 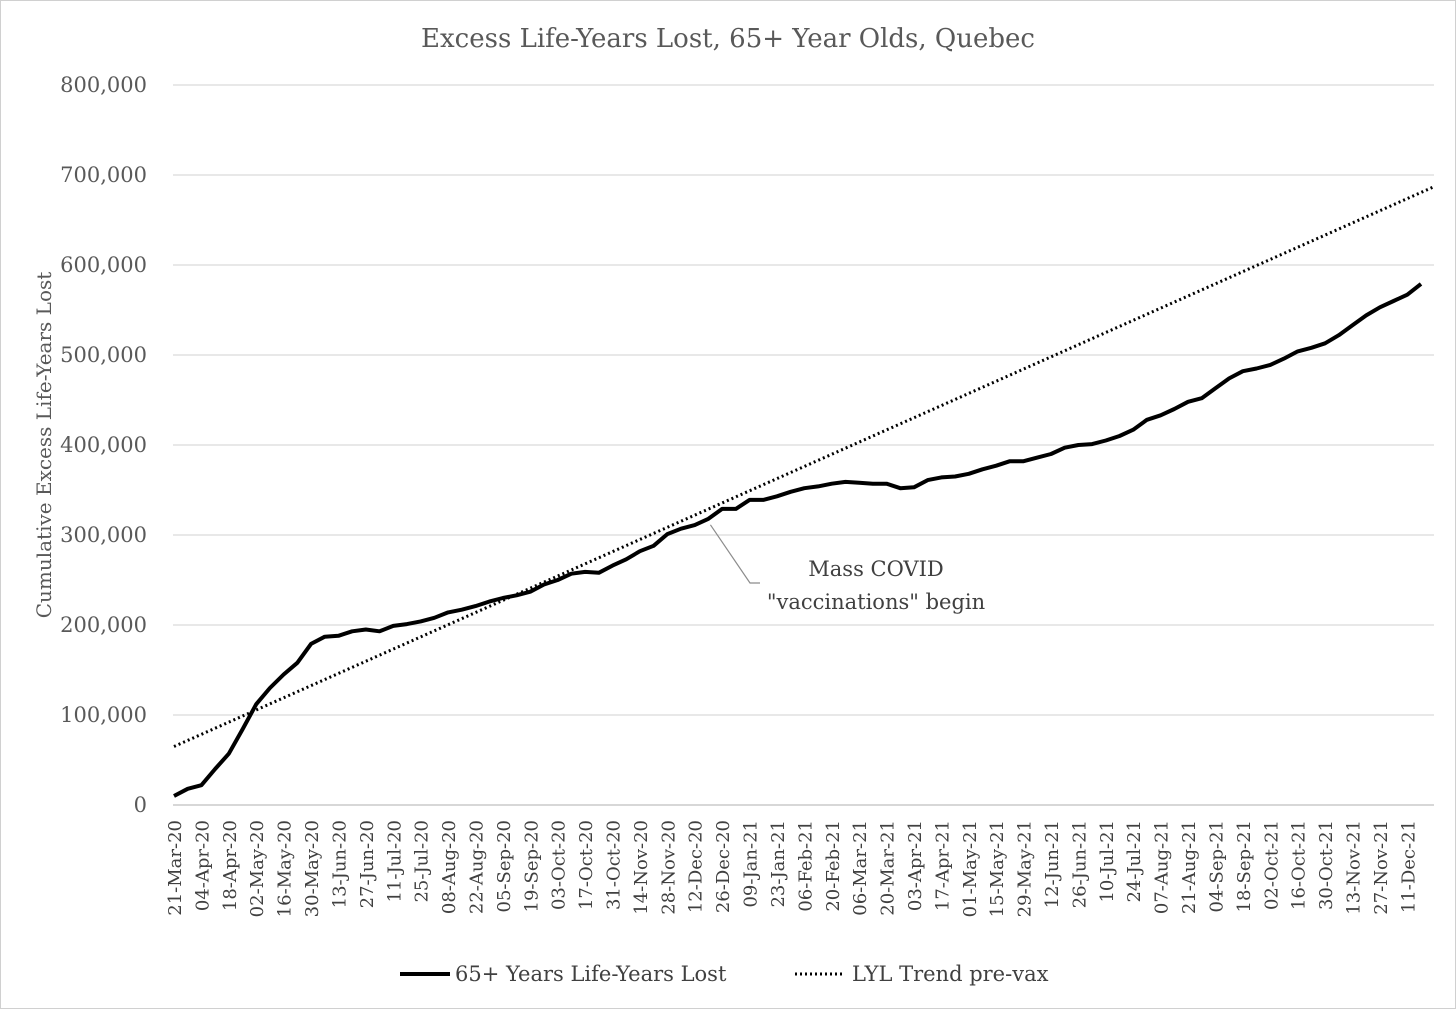 What do you see at coordinates (140, 805) in the screenshot?
I see `y-tick-label: 0` at bounding box center [140, 805].